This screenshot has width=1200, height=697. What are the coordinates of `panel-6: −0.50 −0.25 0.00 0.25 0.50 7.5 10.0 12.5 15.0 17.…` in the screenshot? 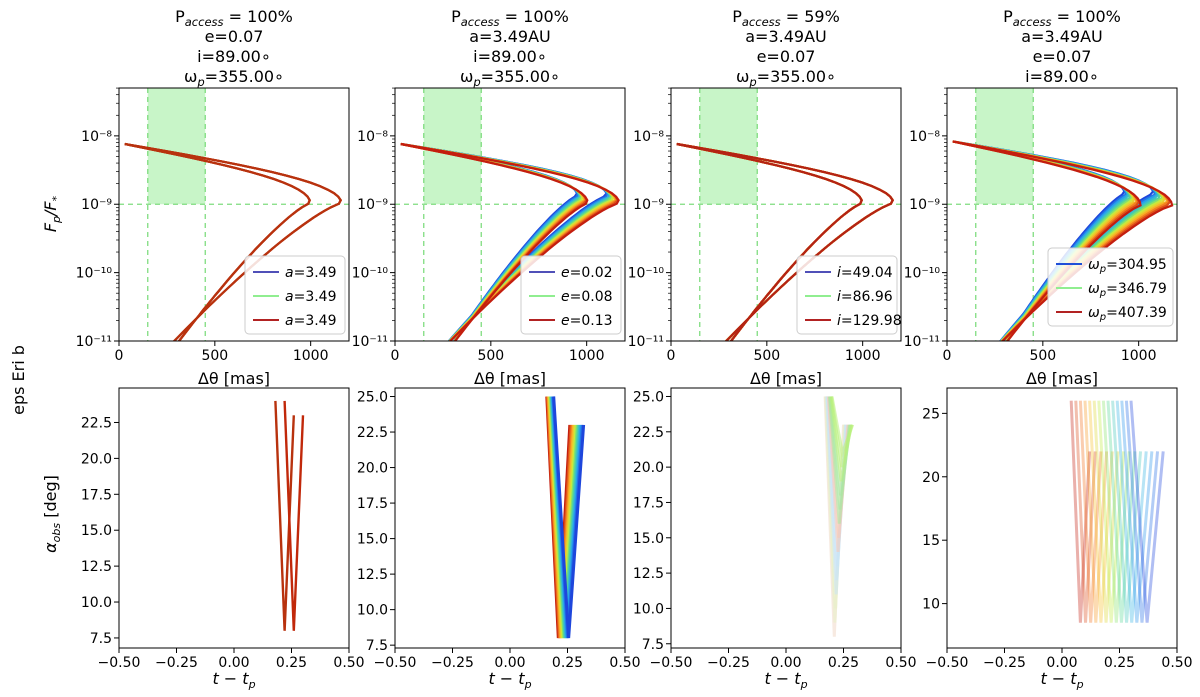 It's located at (499, 539).